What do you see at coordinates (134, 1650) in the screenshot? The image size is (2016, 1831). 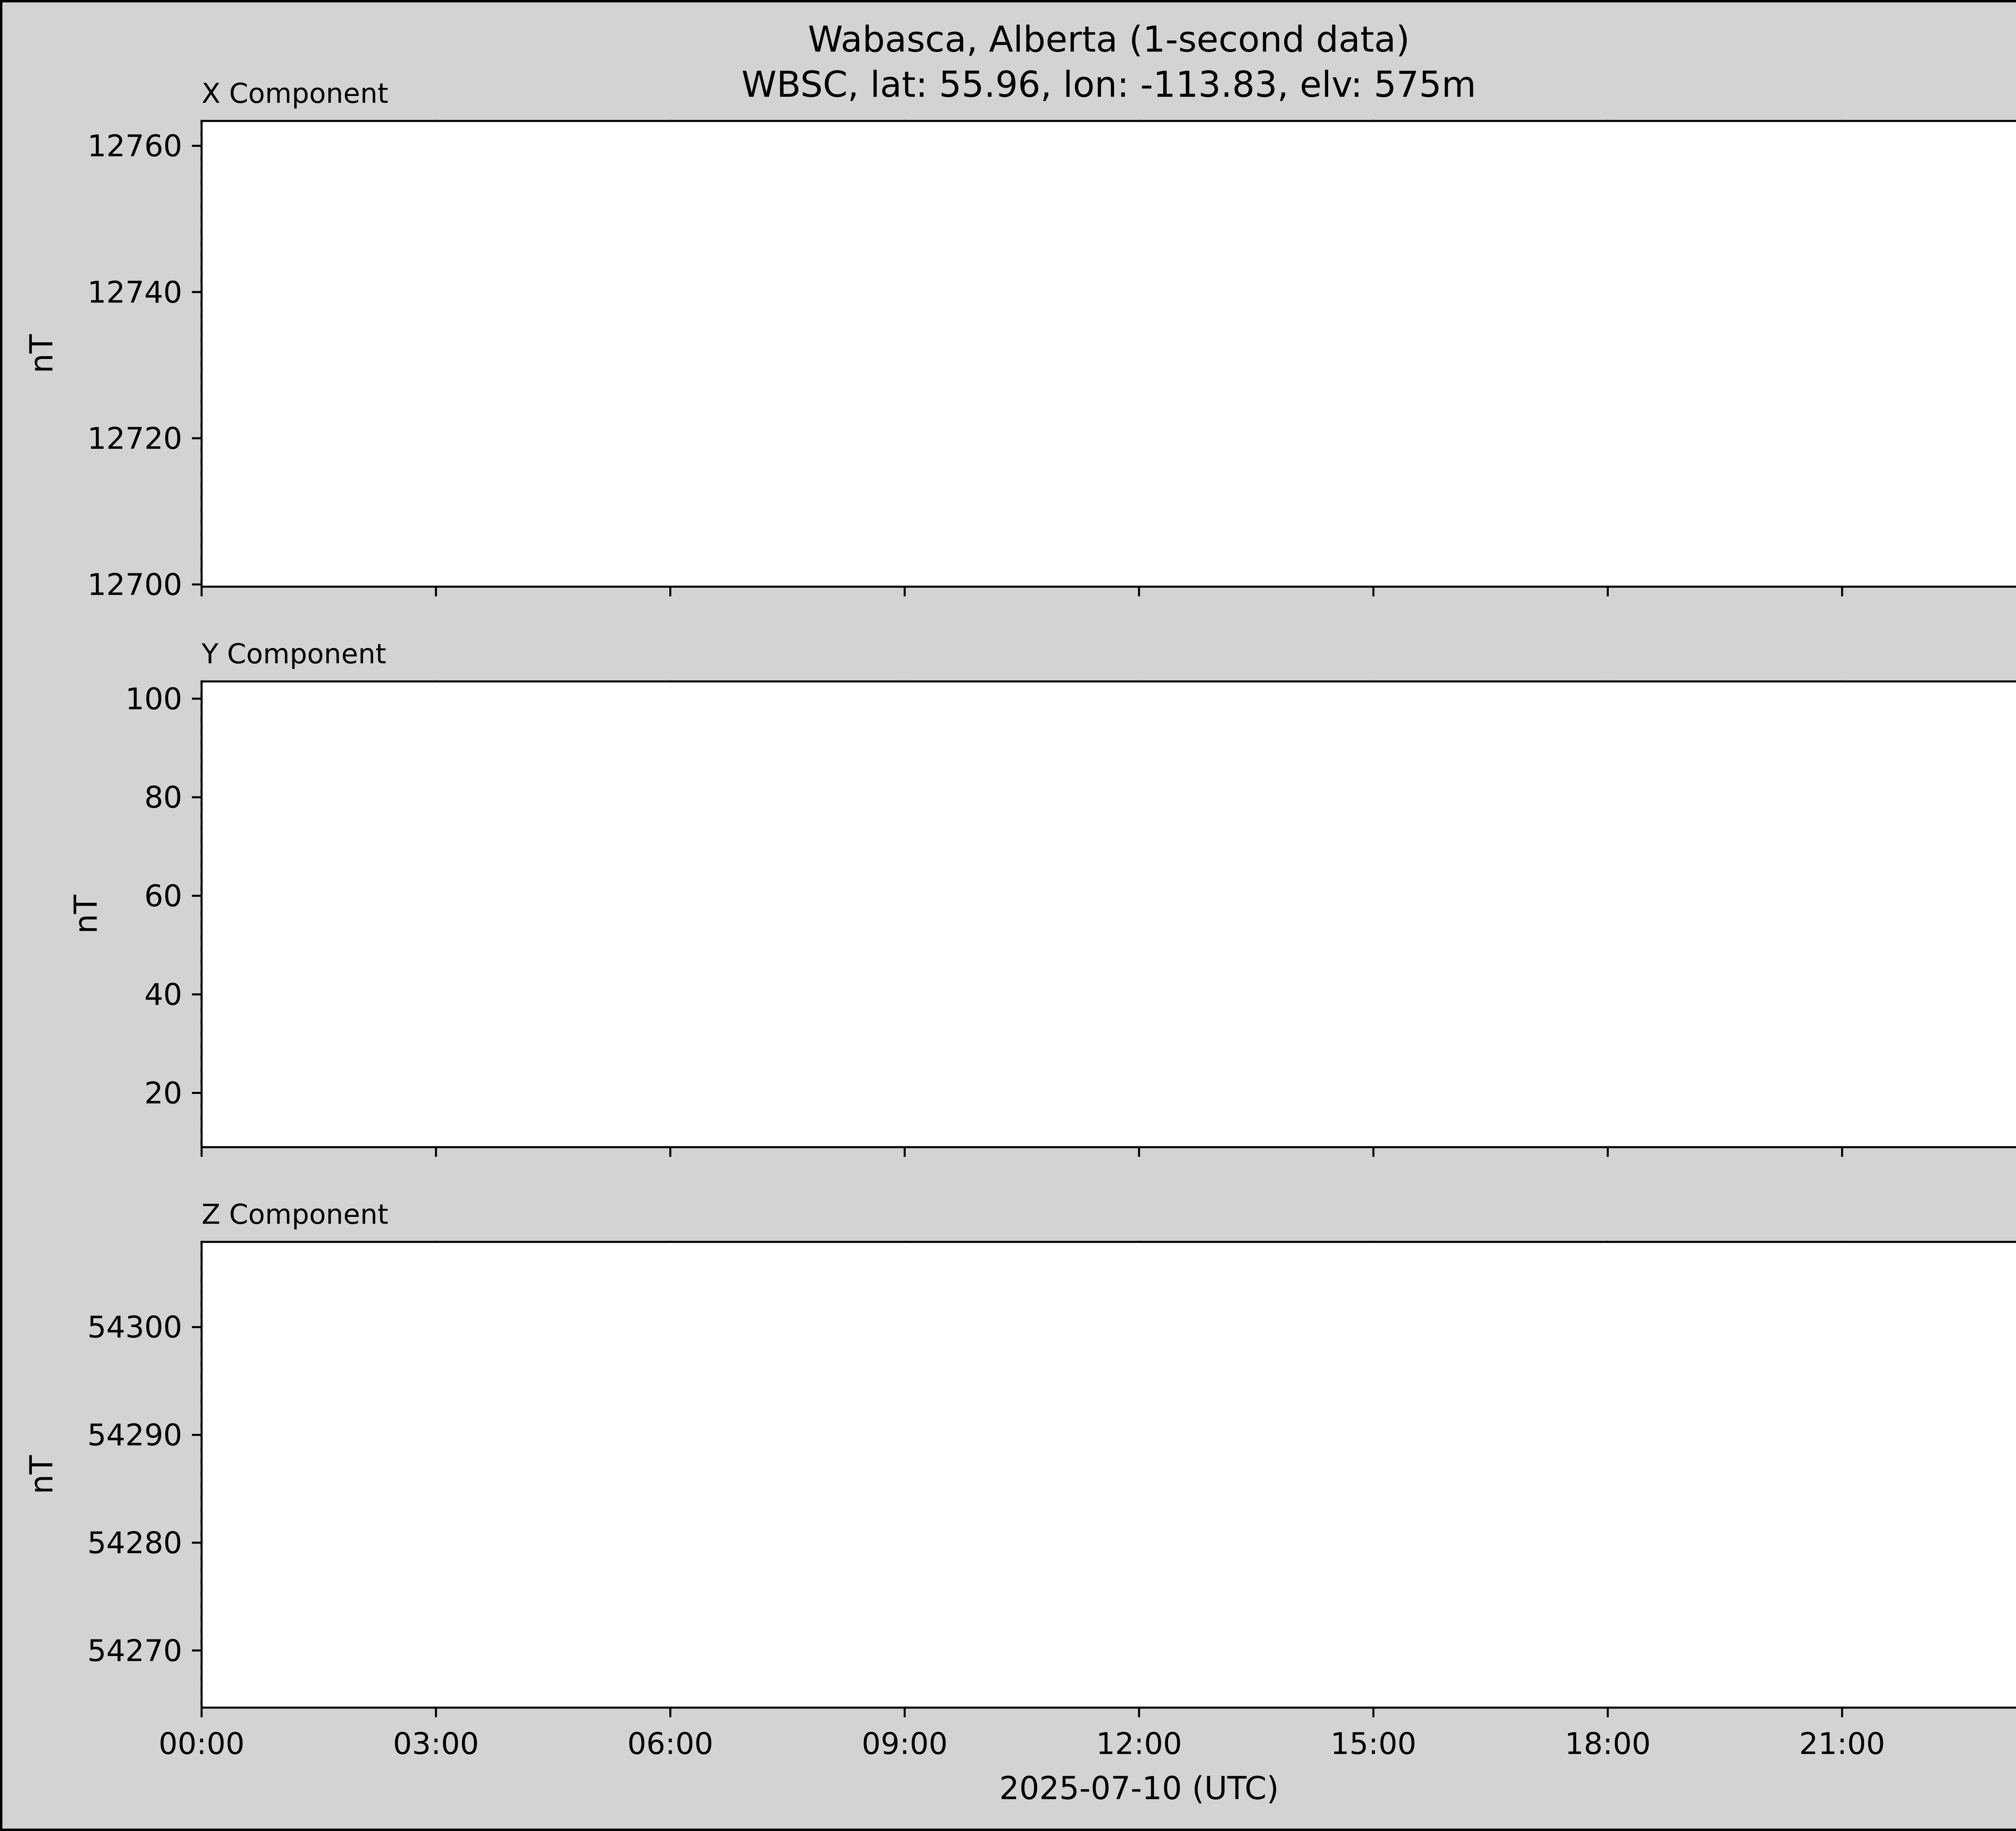 I see `y-tick-label: 54270` at bounding box center [134, 1650].